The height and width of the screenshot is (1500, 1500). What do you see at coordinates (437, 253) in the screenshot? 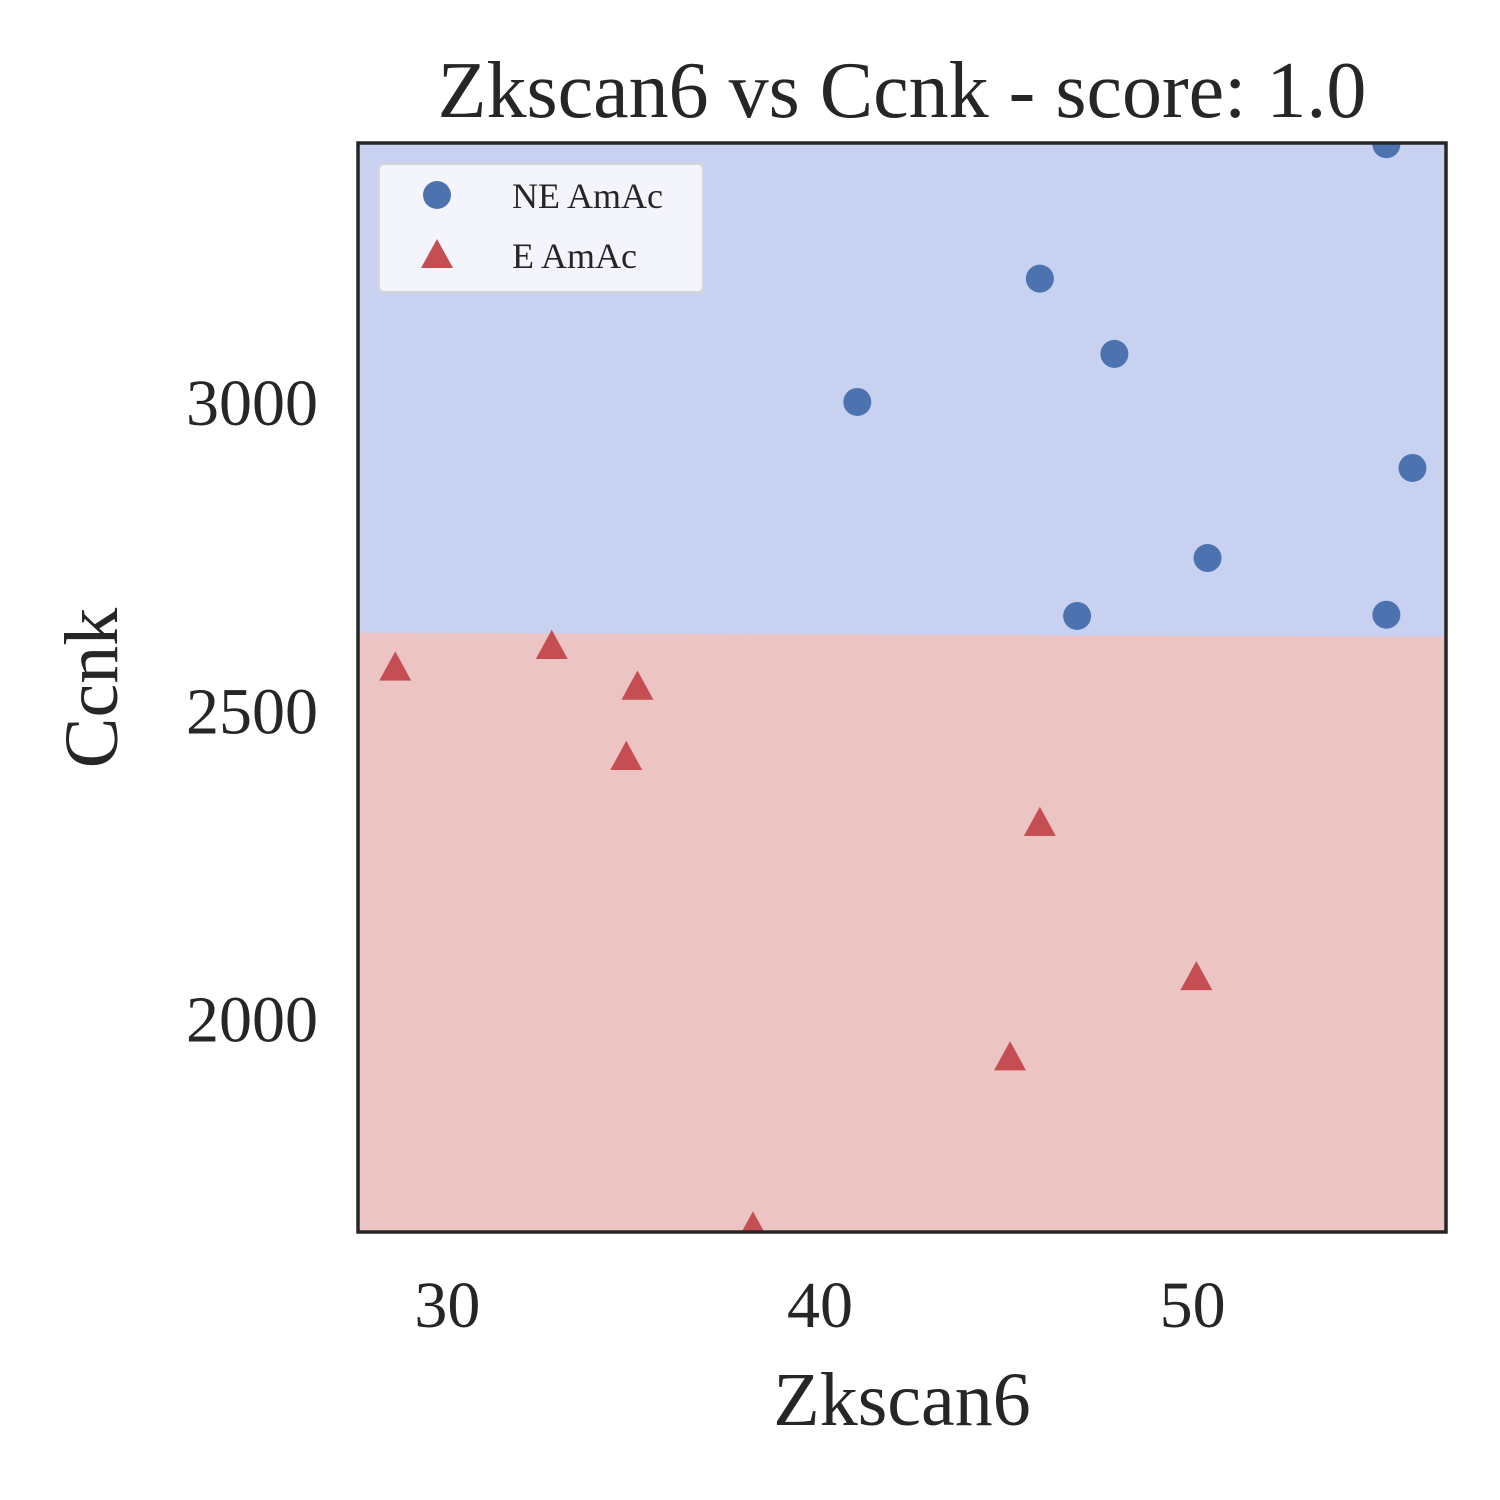
I see `legend-marker-triangle` at bounding box center [437, 253].